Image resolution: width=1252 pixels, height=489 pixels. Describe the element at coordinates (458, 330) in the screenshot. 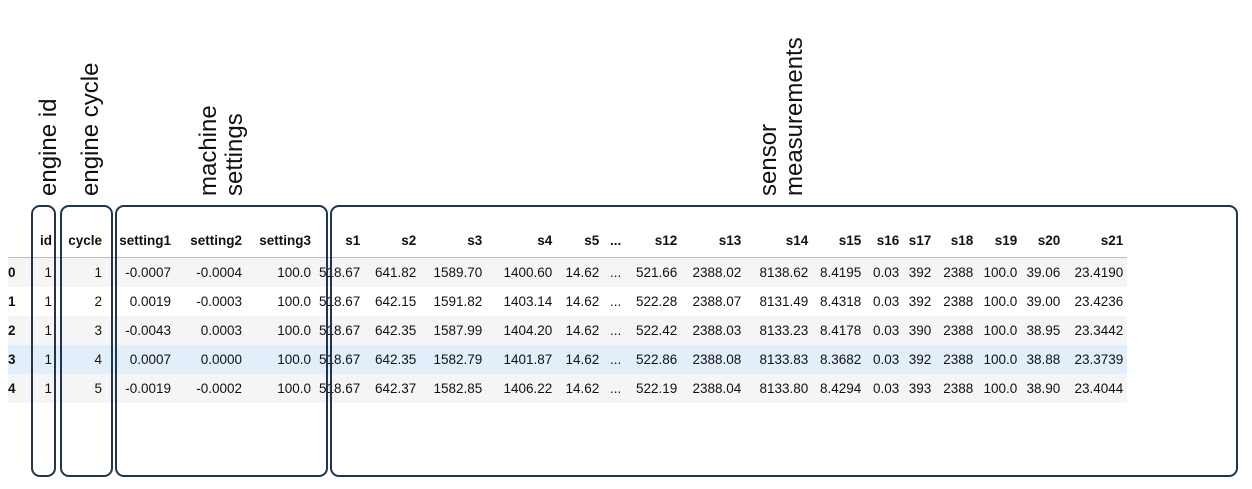

I see `table-cell: 1587.99` at that location.